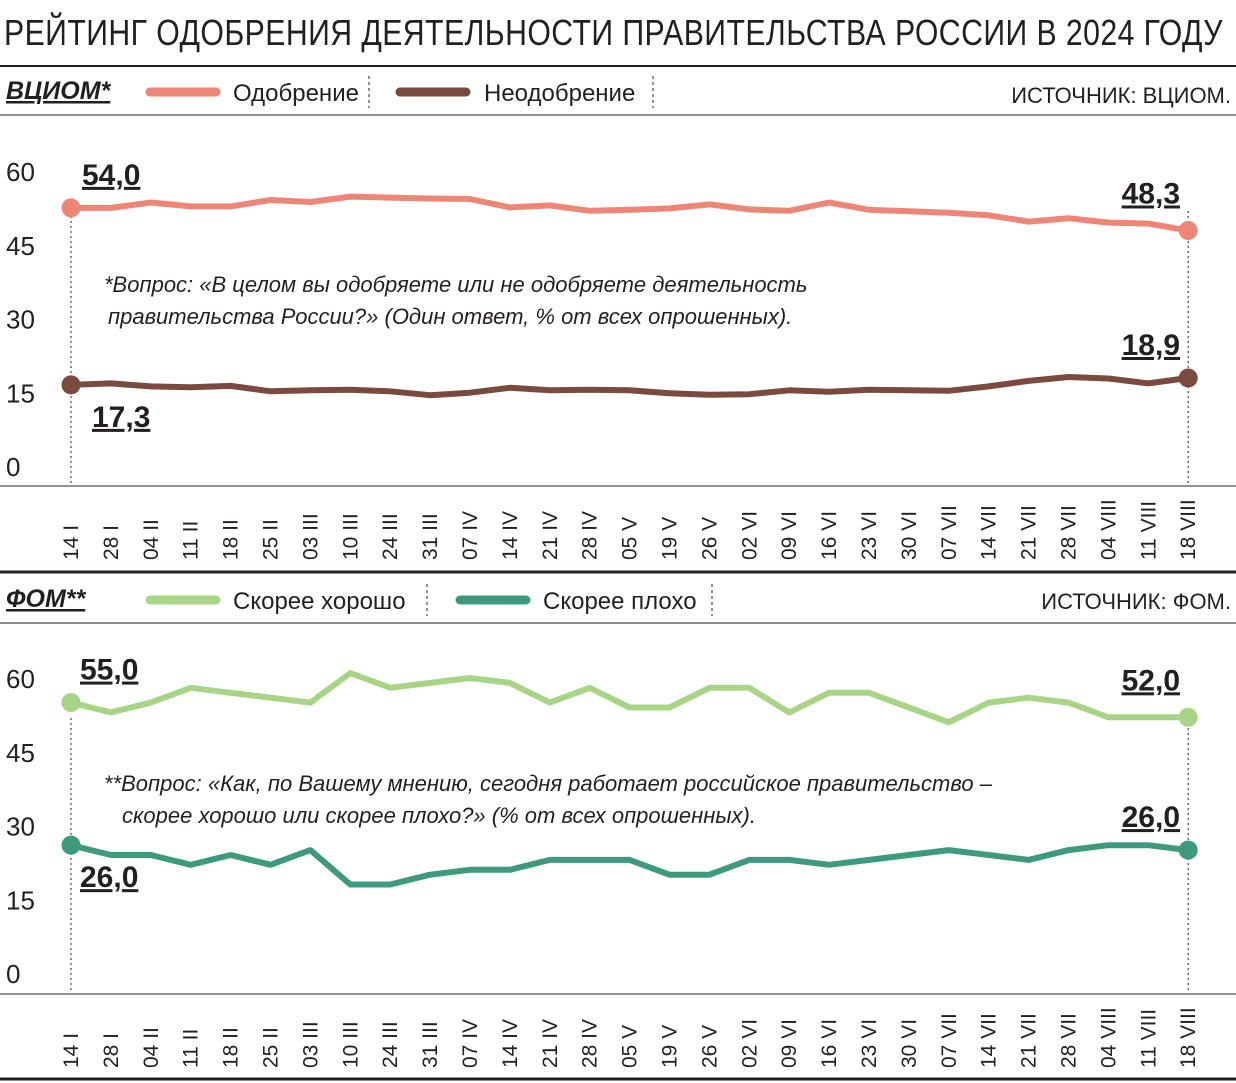 This screenshot has width=1236, height=1083. Describe the element at coordinates (1148, 530) in the screenshot. I see `x-tick-label: 11 VIII` at that location.